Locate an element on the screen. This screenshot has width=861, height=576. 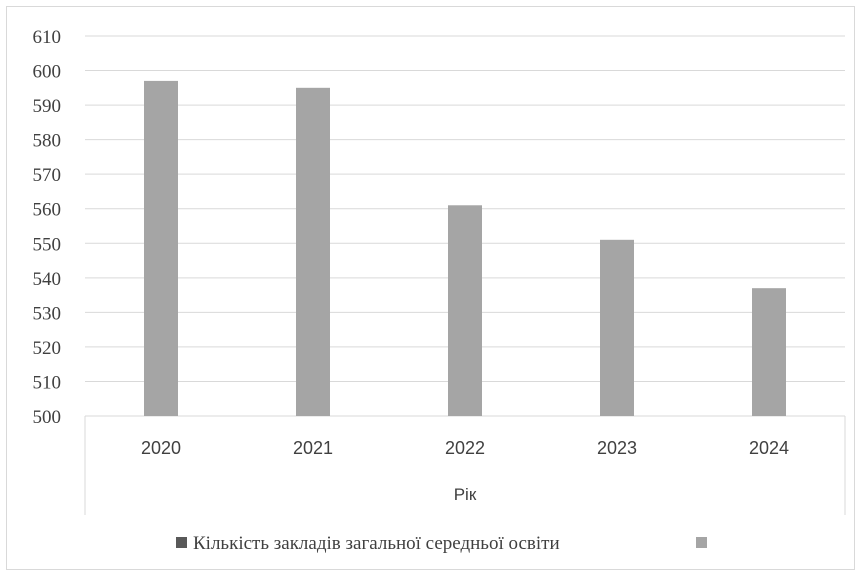
x-tick-label: 2021 is located at coordinates (313, 448).